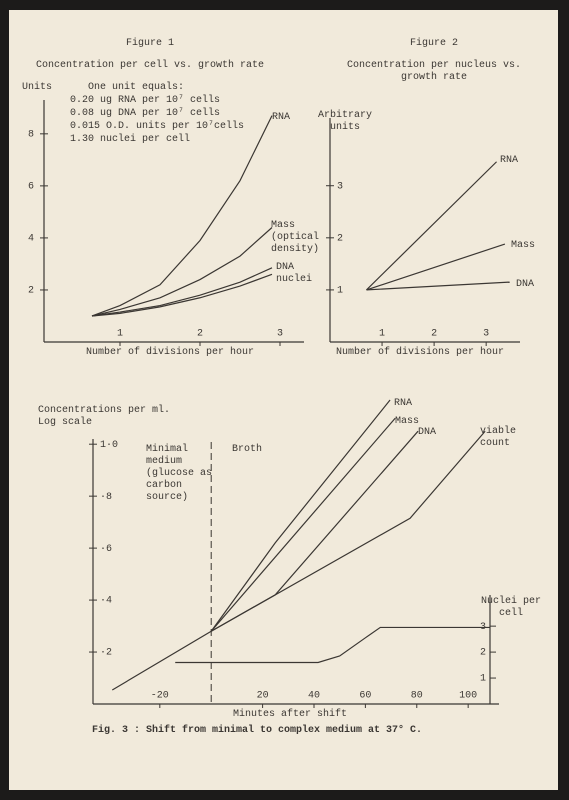  Describe the element at coordinates (295, 237) in the screenshot. I see `series-label: Mass (optical density)` at that location.